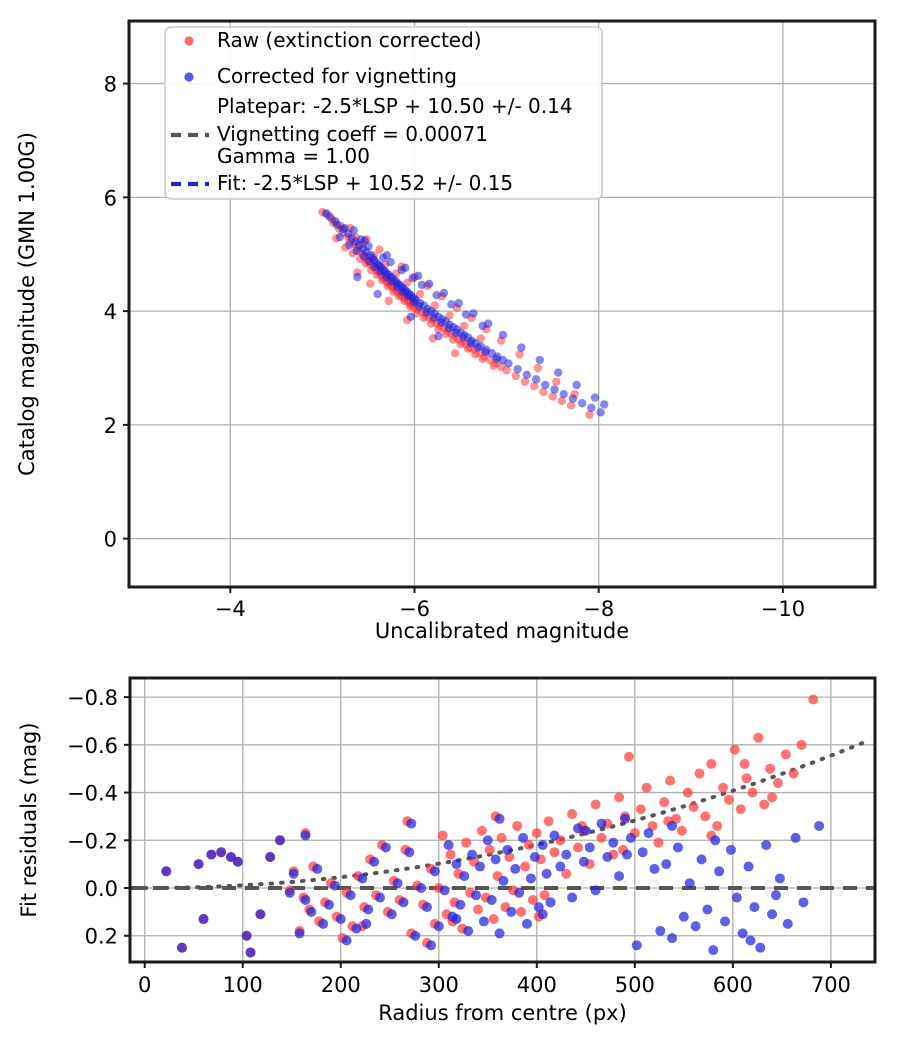 The height and width of the screenshot is (1050, 900). Describe the element at coordinates (189, 77) in the screenshot. I see `legend-marker-dot` at that location.